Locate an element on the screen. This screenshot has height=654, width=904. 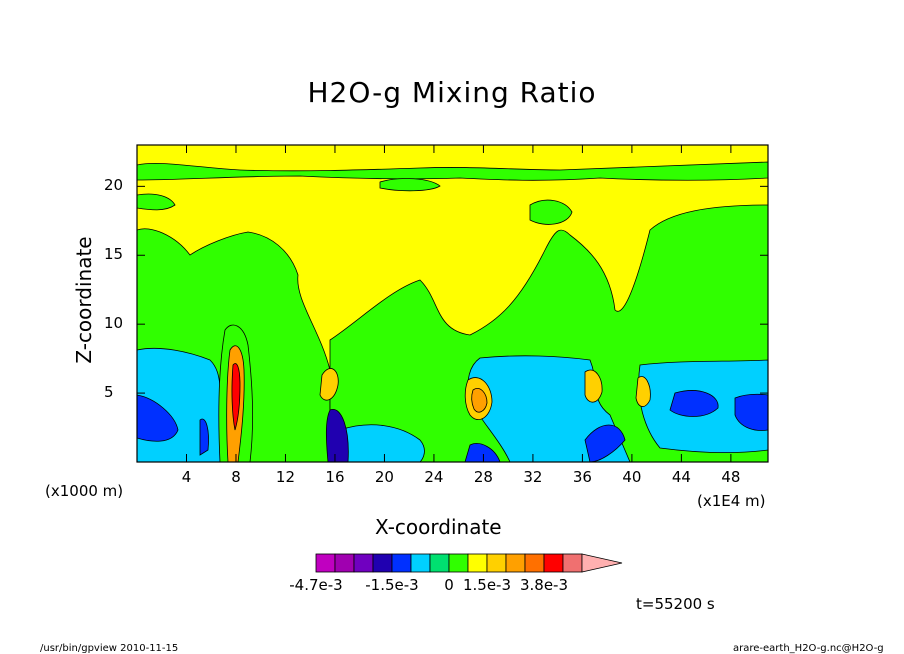
x-tick-label: 24 is located at coordinates (434, 477).